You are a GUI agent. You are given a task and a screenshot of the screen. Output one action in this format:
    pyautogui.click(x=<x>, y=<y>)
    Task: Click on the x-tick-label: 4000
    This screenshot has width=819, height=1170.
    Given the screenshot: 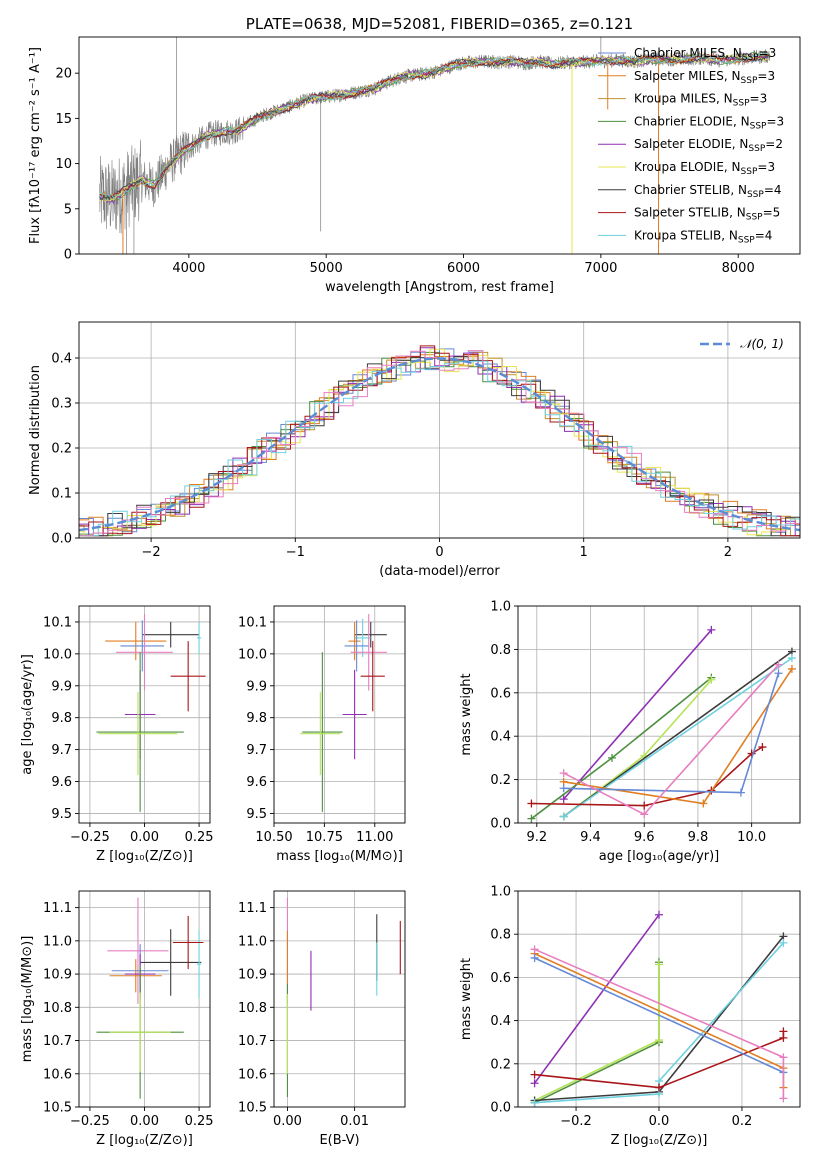 What is the action you would take?
    pyautogui.click(x=188, y=268)
    